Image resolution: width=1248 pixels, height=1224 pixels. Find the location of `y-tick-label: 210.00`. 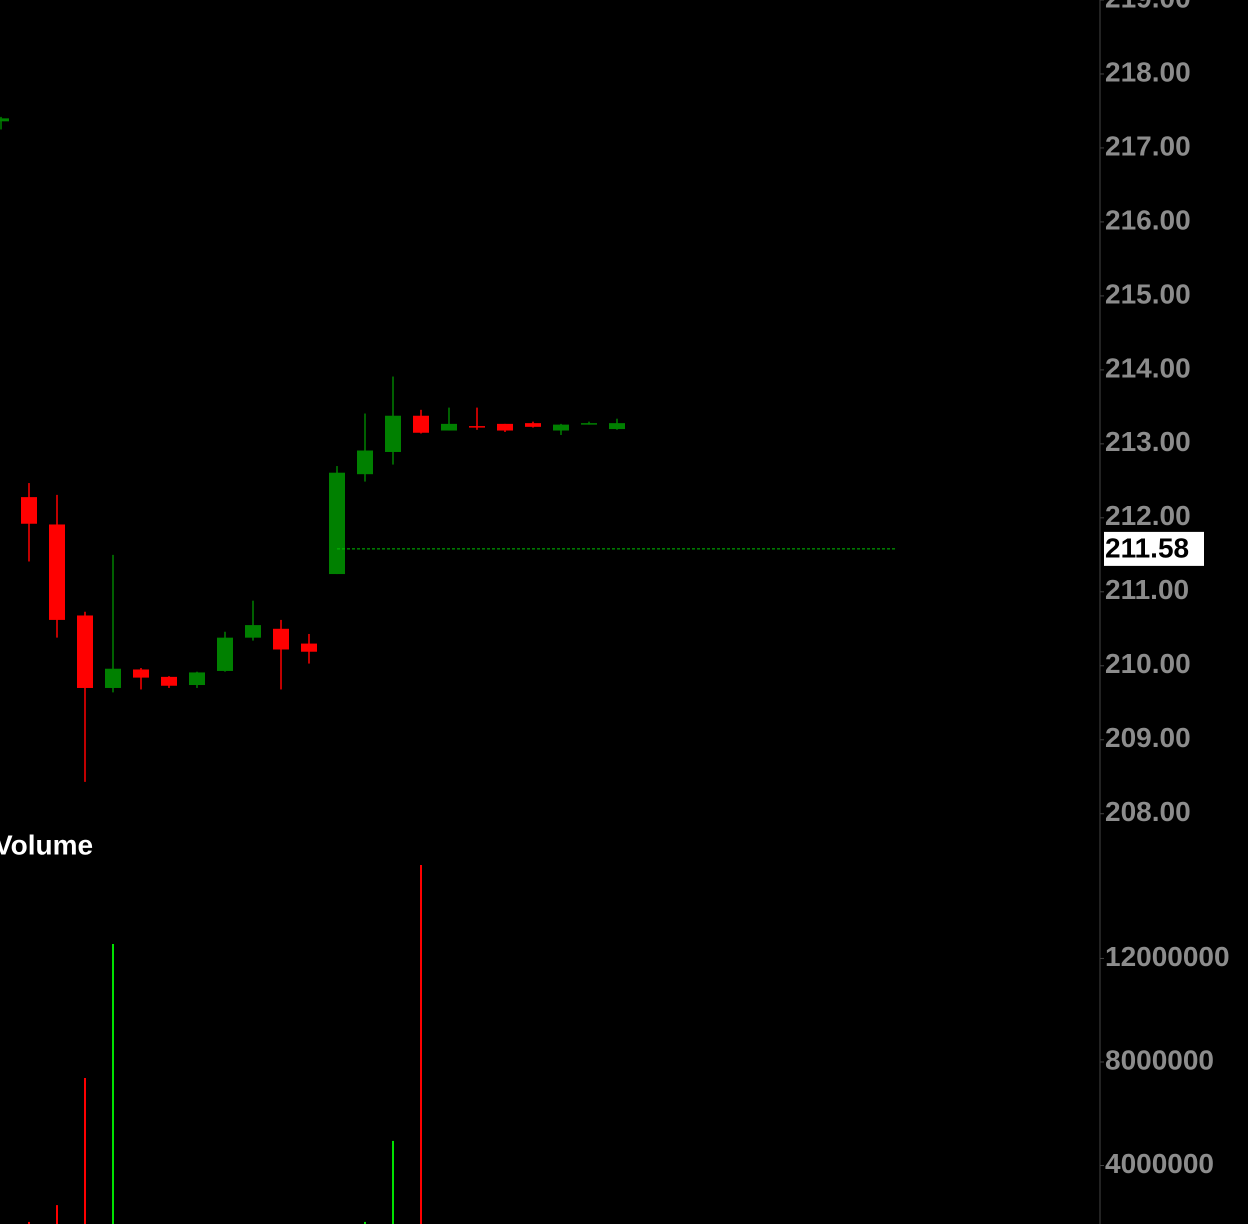

y-tick-label: 210.00 is located at coordinates (1148, 663).